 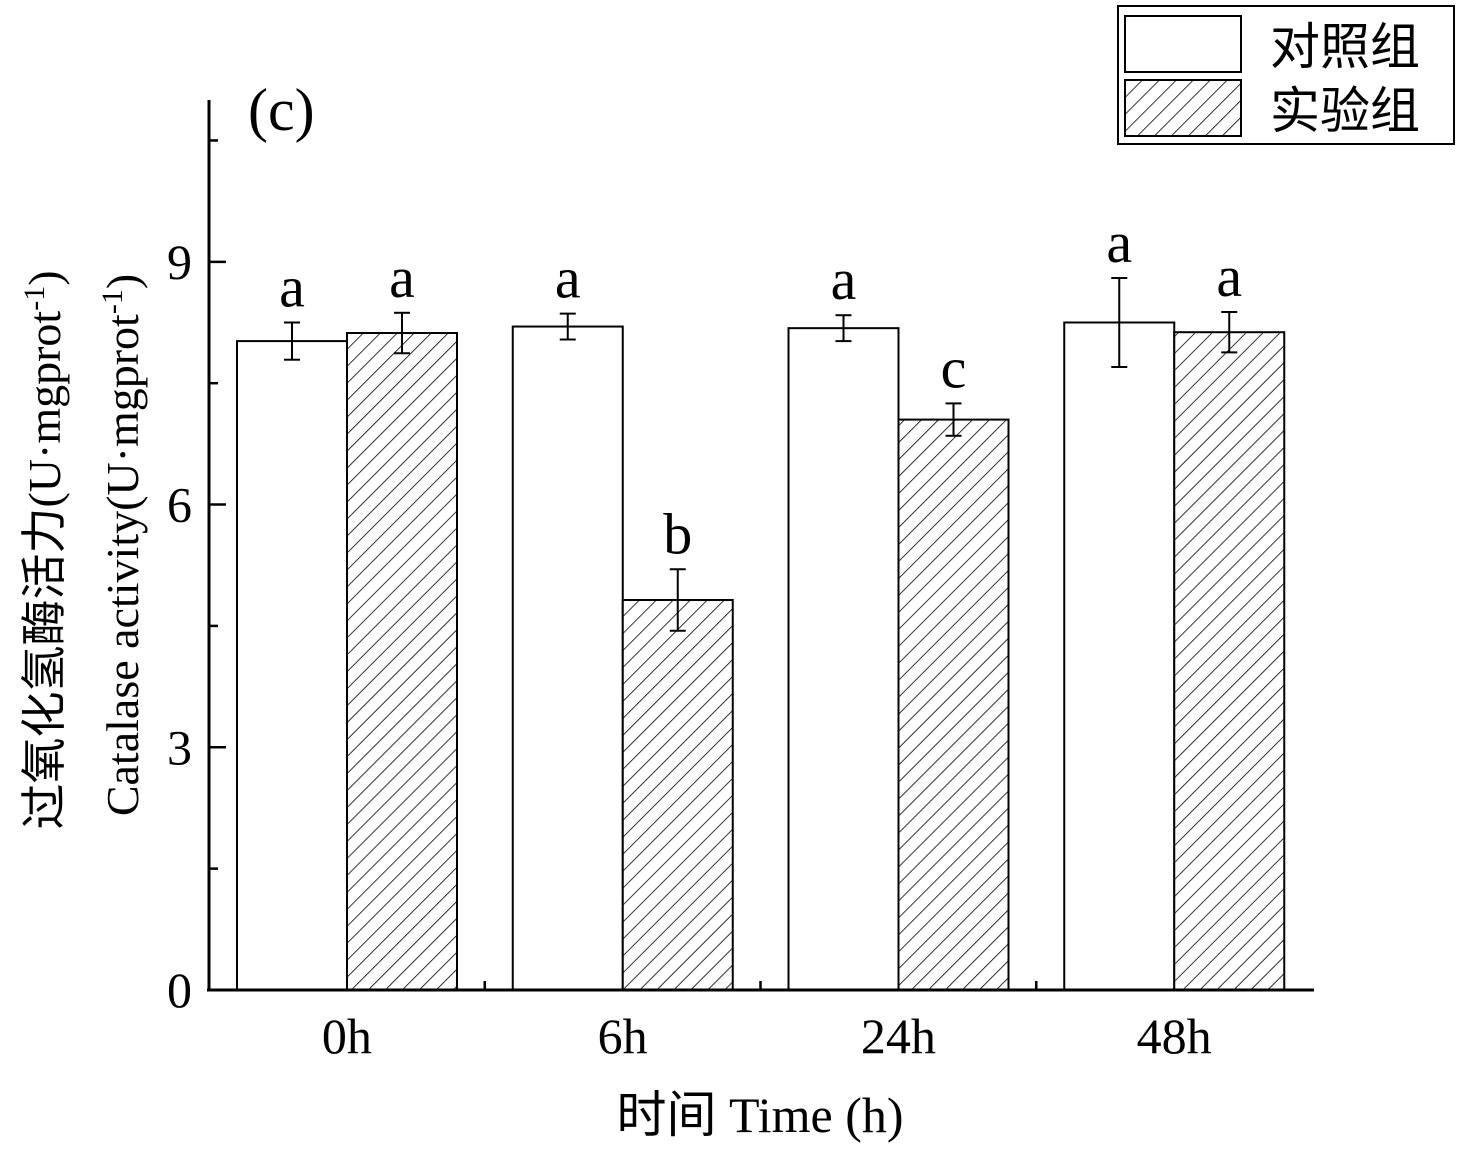 I want to click on x-tick-label-24h: 24h, so click(x=898, y=1036).